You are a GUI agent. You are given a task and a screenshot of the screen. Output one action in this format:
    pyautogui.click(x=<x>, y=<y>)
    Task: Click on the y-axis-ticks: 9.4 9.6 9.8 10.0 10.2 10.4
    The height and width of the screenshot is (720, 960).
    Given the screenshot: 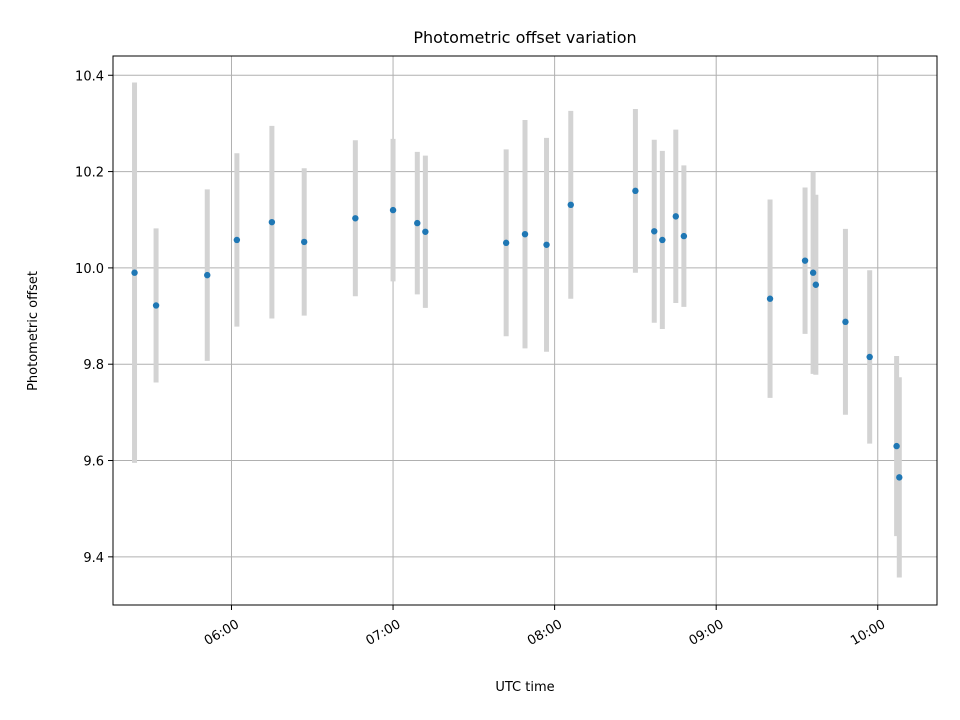 What is the action you would take?
    pyautogui.click(x=94, y=317)
    